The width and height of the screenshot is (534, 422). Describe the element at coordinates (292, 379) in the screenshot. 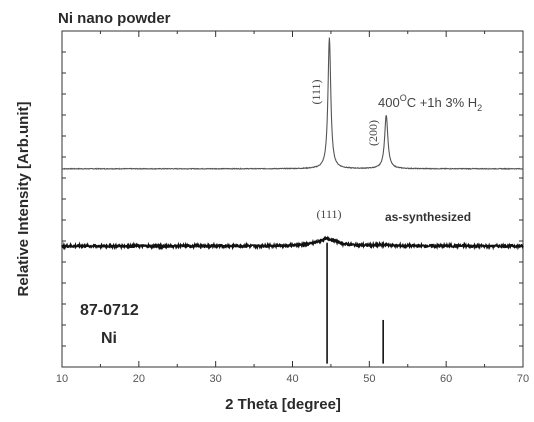

I see `x-tick-label: 40` at that location.